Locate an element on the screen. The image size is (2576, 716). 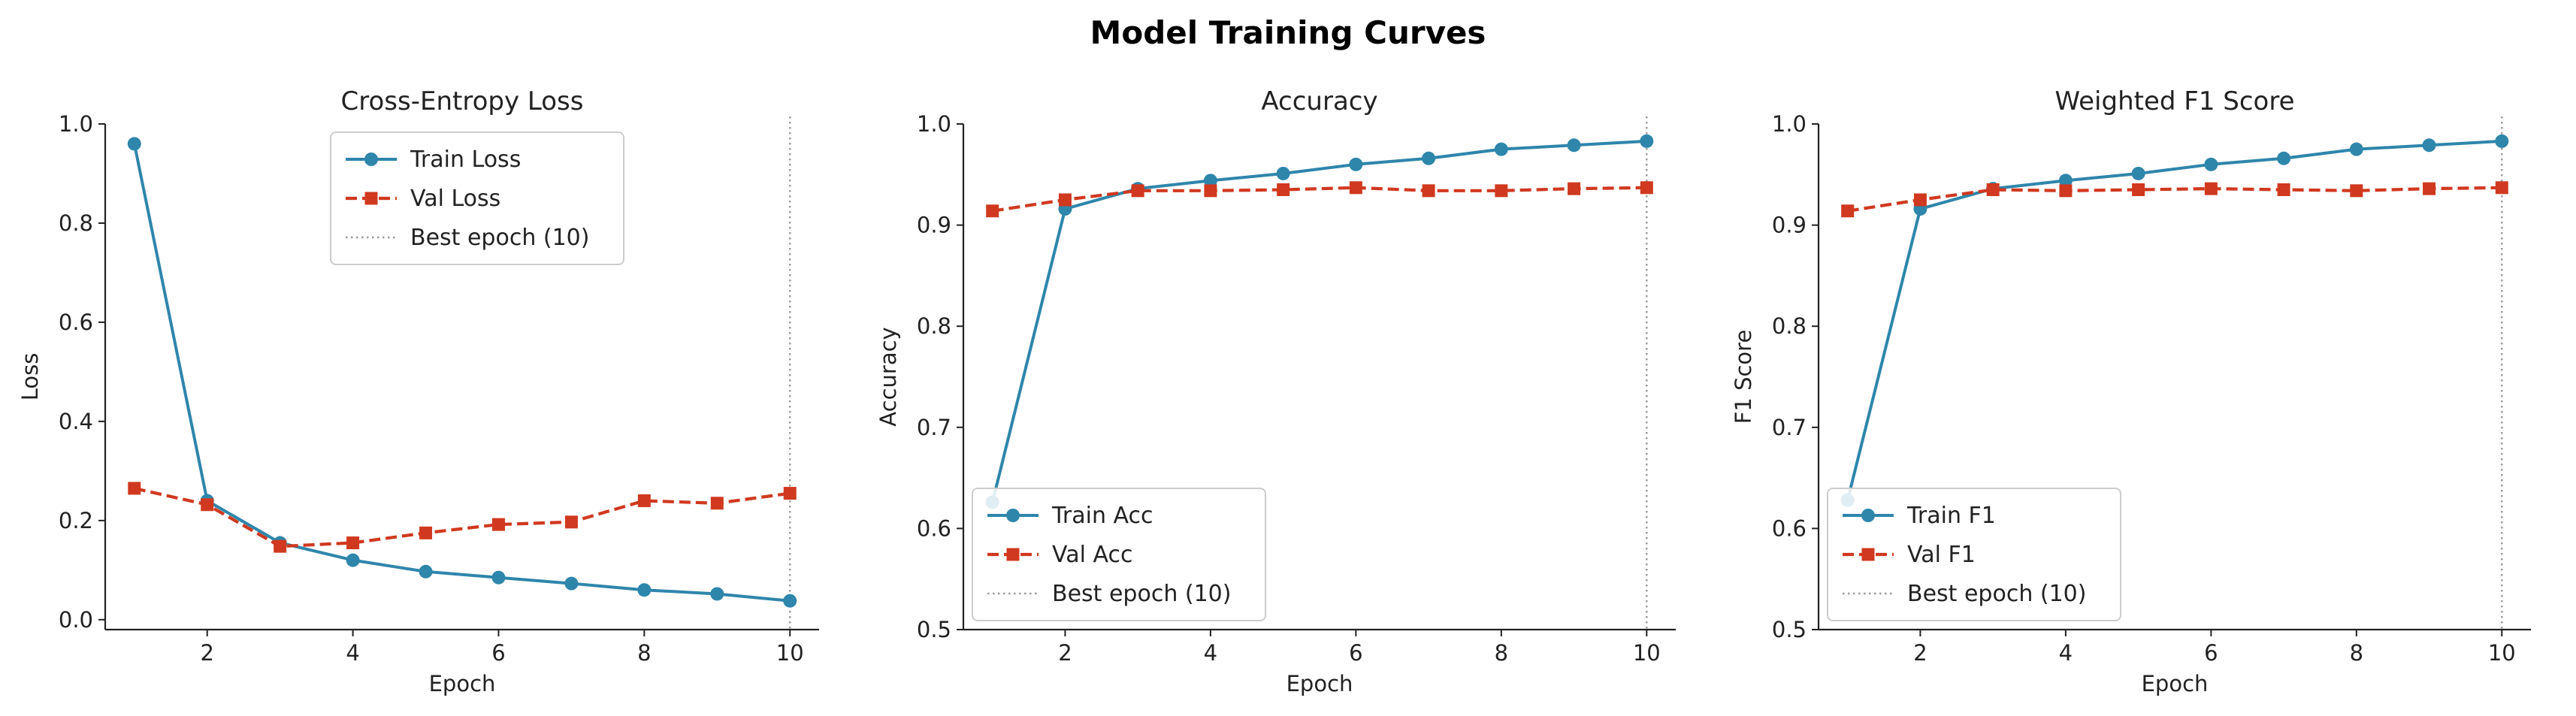
y-axis-label: Loss is located at coordinates (30, 377).